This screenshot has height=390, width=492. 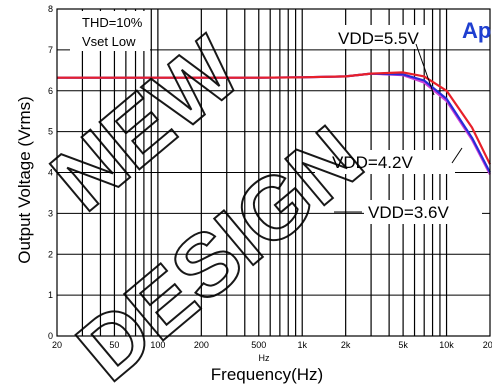 I want to click on y-tick-label: 1, so click(x=50, y=295).